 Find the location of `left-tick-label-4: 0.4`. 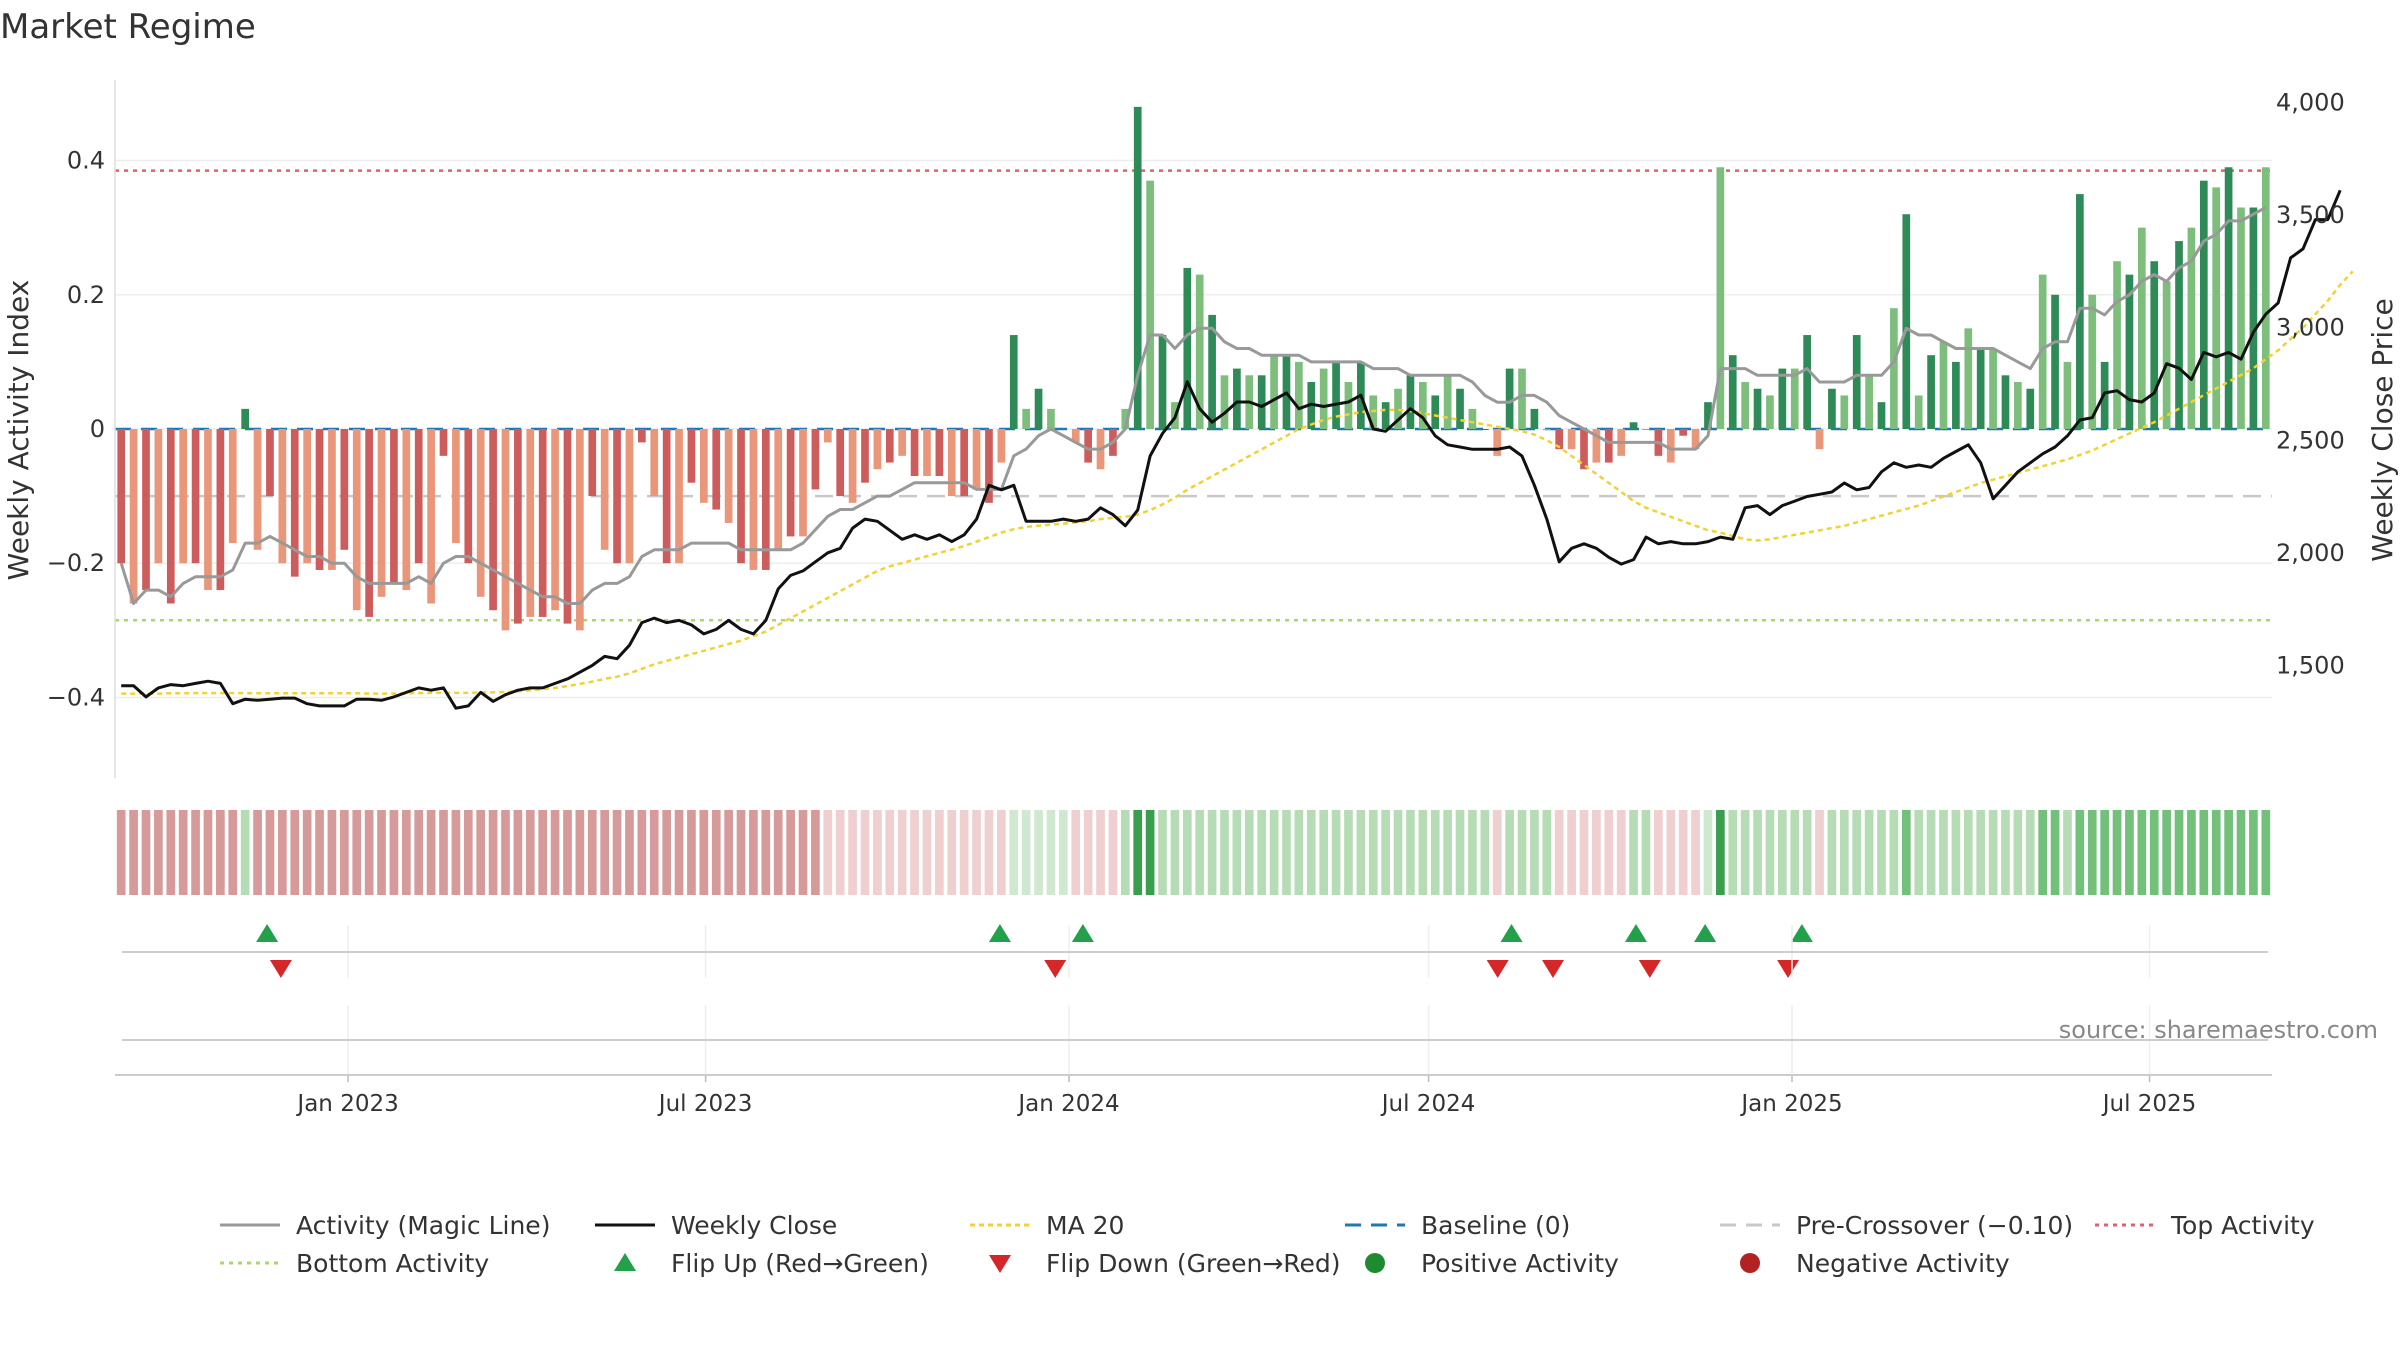

left-tick-label-4: 0.4 is located at coordinates (86, 161).